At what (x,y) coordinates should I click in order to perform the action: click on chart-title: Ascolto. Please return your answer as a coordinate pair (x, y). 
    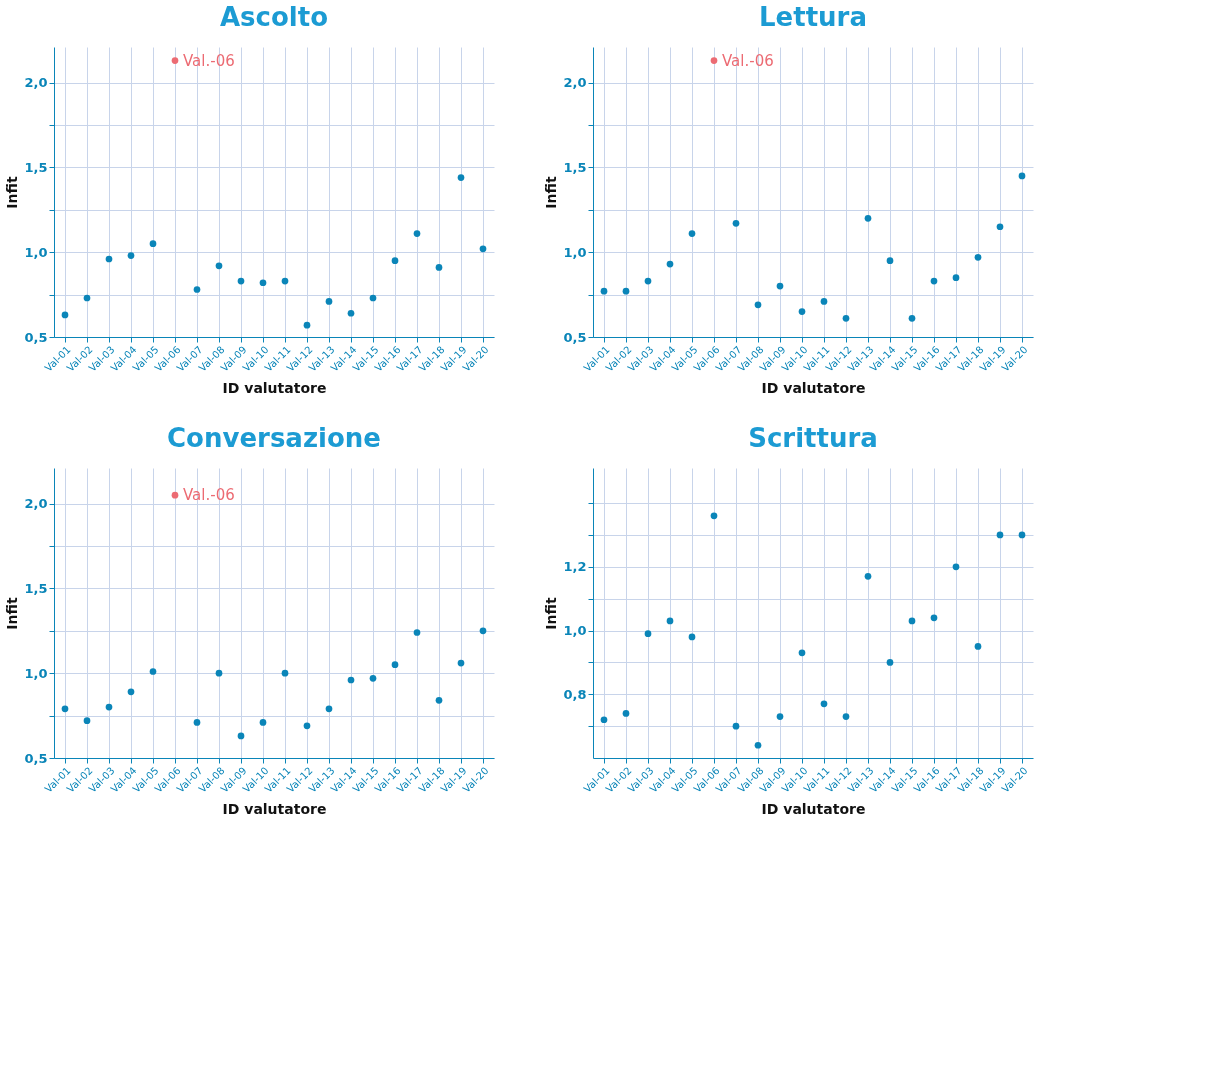
    Looking at the image, I should click on (274, 17).